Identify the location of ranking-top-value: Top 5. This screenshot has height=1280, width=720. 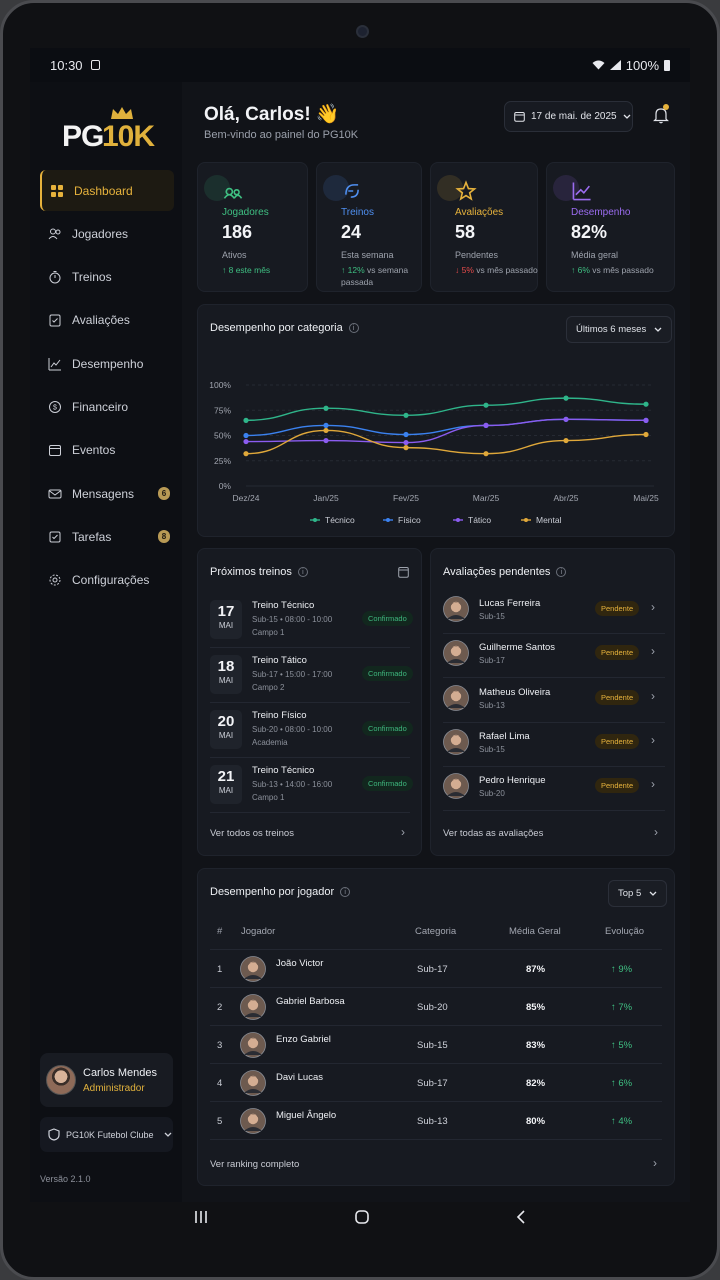
(630, 893).